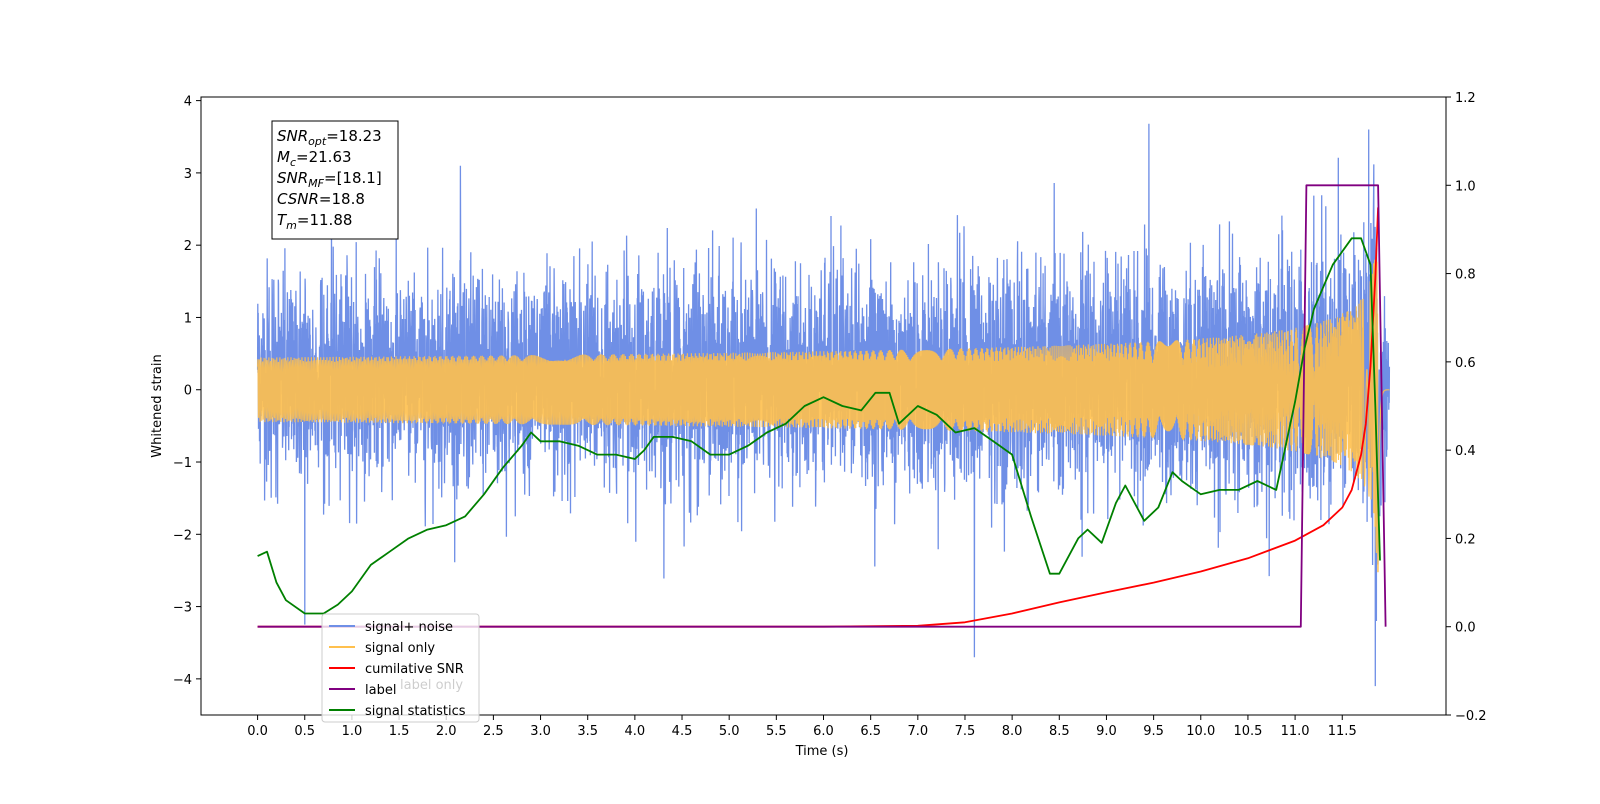 The image size is (1600, 804). I want to click on x-tick-label: 2.5, so click(493, 731).